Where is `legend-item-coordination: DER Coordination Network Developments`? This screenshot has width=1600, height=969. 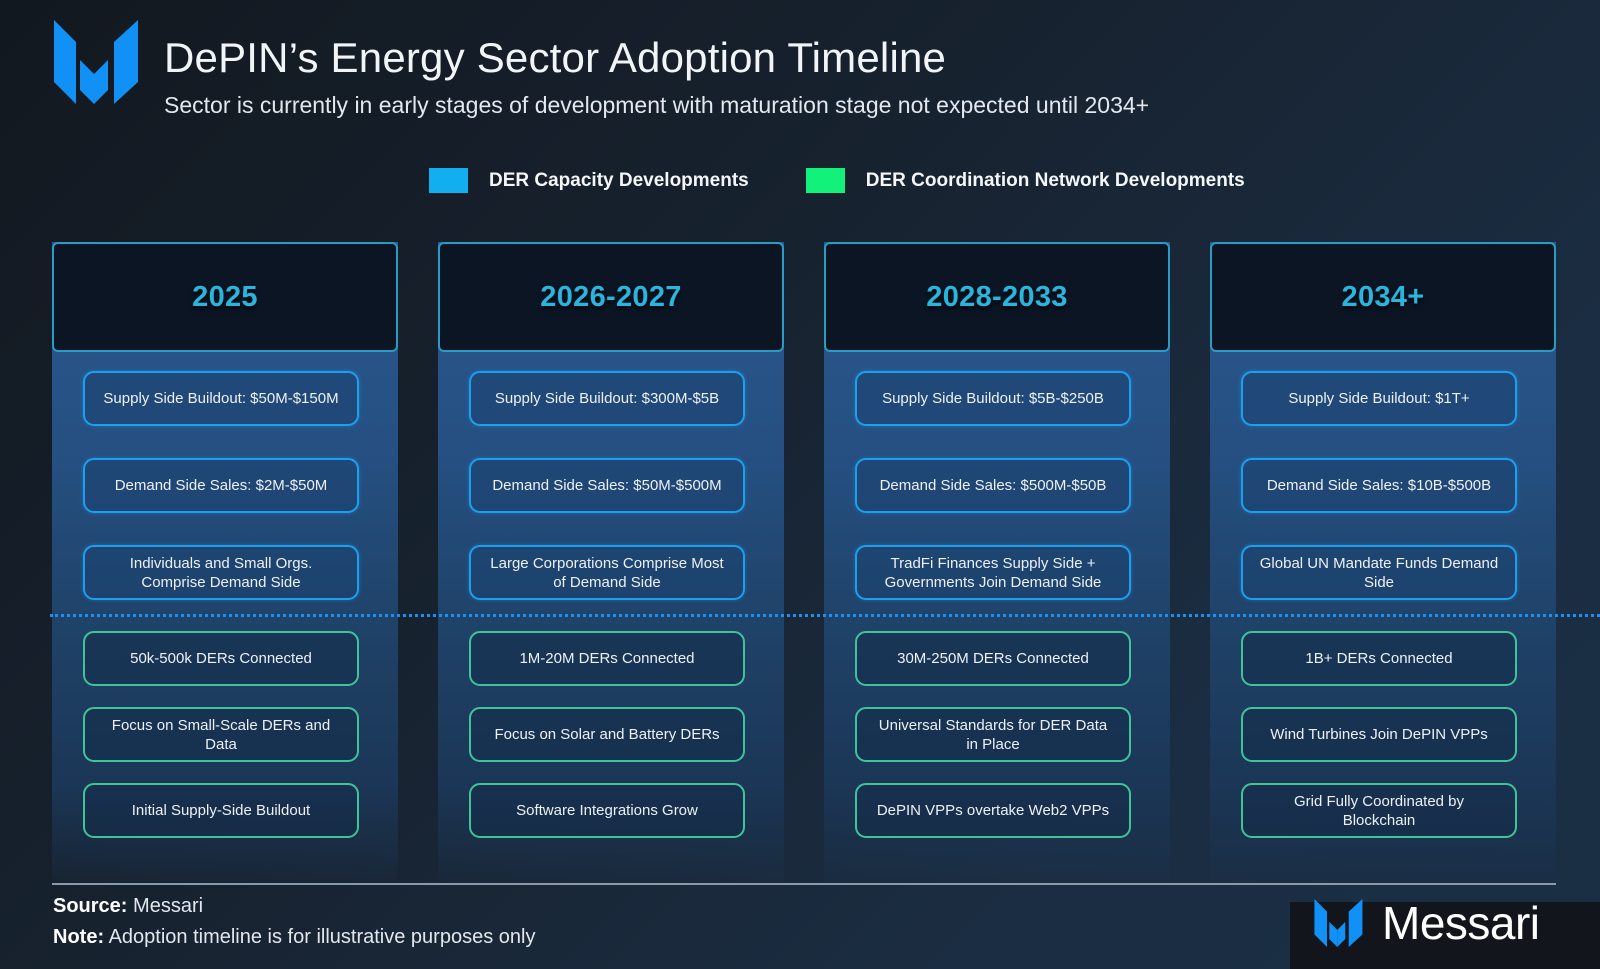 legend-item-coordination: DER Coordination Network Developments is located at coordinates (1025, 180).